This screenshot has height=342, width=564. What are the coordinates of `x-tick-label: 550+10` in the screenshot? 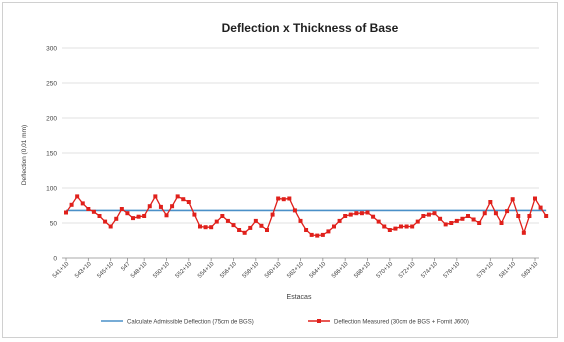 It's located at (161, 270).